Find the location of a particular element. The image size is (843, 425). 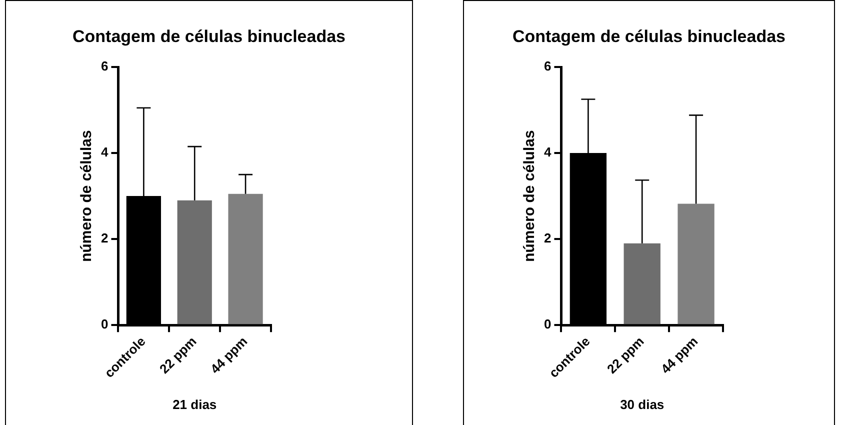

x-axis-title: 21 dias is located at coordinates (194, 404).